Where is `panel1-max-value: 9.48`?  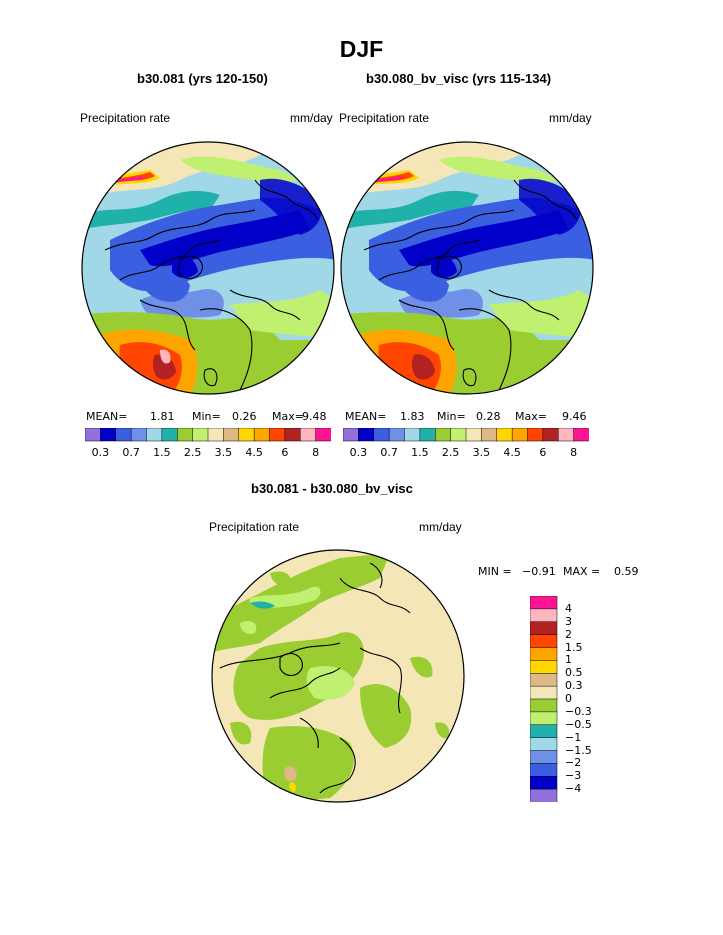
panel1-max-value: 9.48 is located at coordinates (314, 416).